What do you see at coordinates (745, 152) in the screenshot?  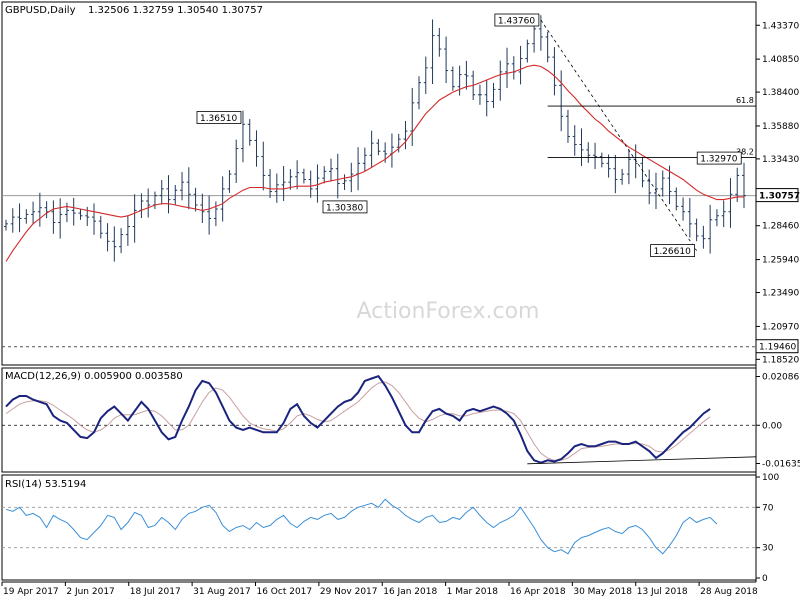 I see `fib-level-label: 38.2` at bounding box center [745, 152].